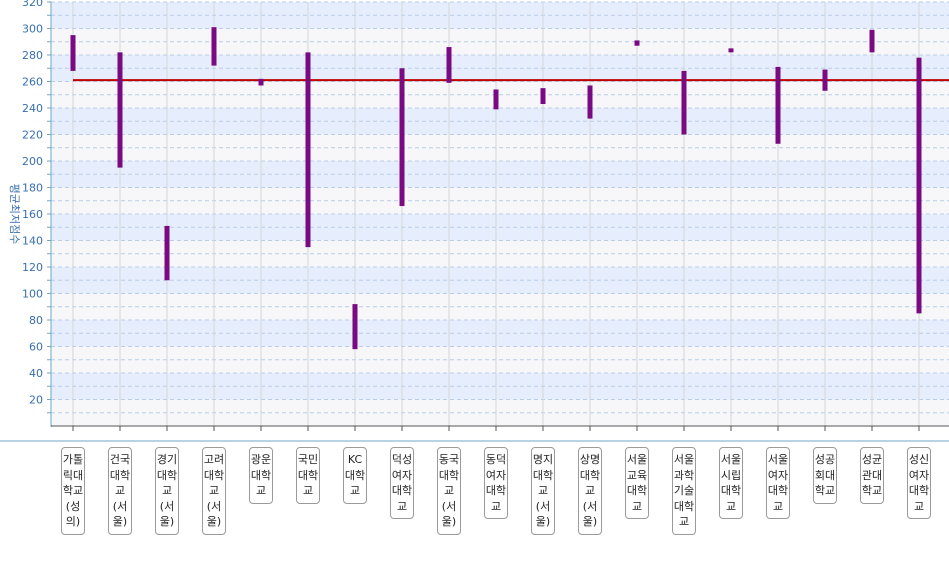 The image size is (949, 576). I want to click on x-tick-label: 서울과학기술대학교, so click(684, 491).